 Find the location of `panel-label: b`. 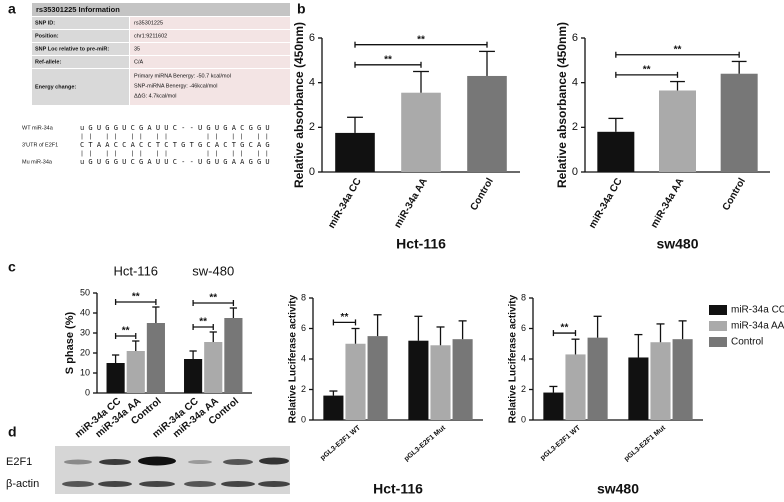

panel-label: b is located at coordinates (301, 9).